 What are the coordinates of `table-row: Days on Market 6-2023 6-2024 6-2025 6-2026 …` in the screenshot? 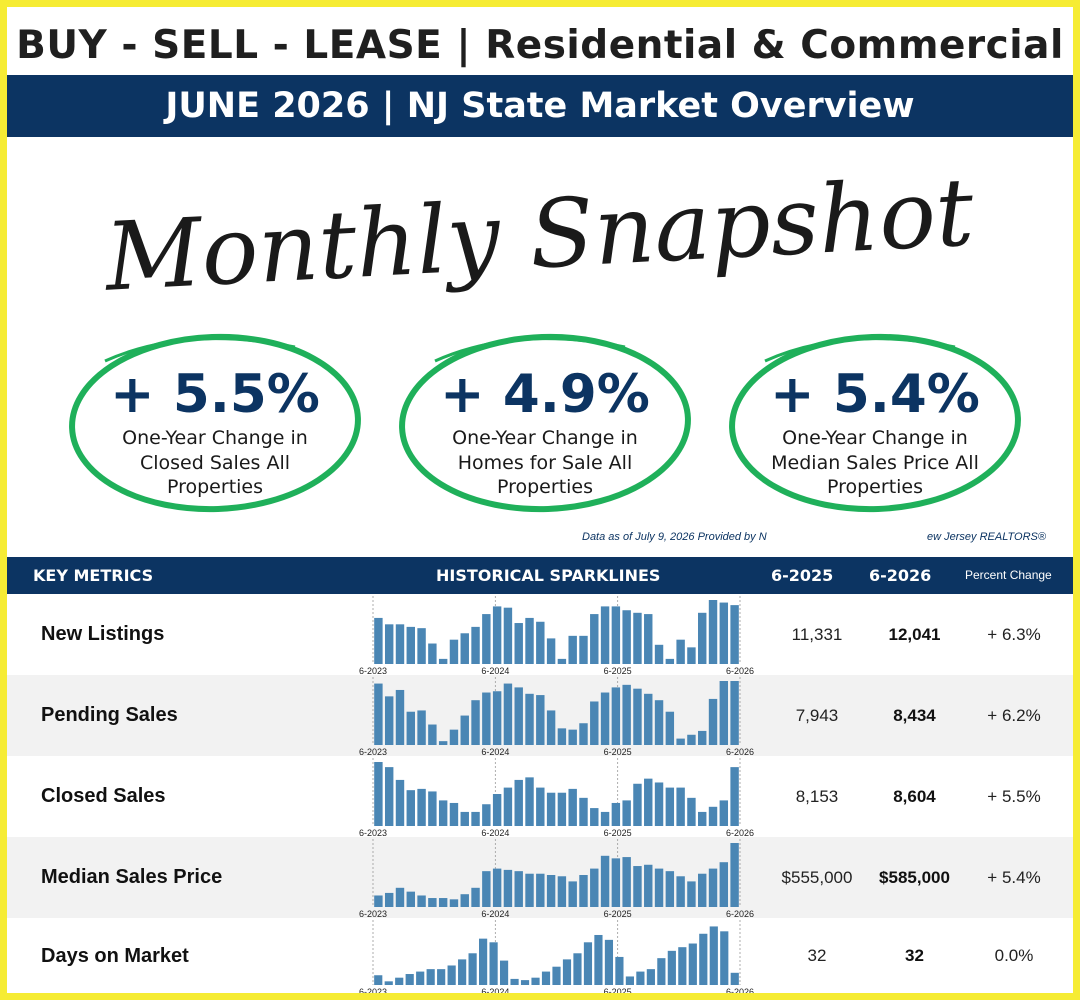 It's located at (540, 955).